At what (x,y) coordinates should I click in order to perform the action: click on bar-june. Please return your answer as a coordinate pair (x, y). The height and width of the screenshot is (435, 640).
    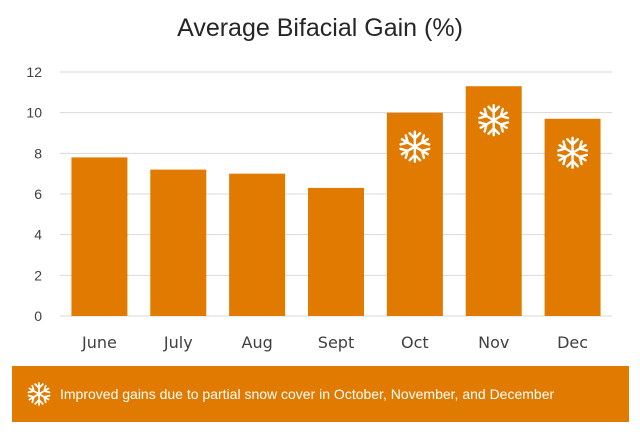
    Looking at the image, I should click on (99, 236).